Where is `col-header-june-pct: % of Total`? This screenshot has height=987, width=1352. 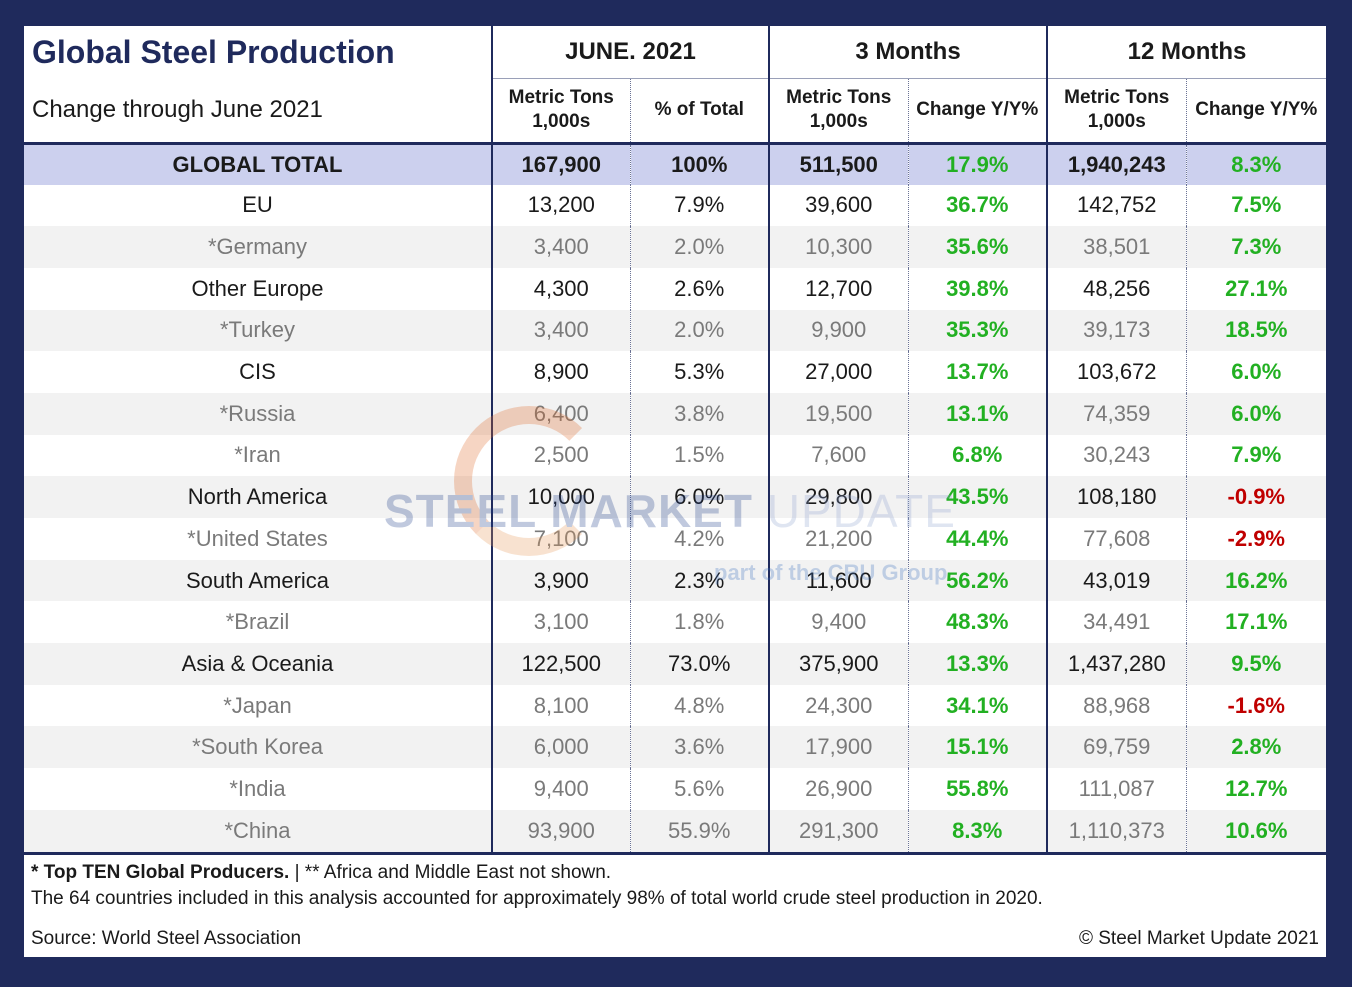 col-header-june-pct: % of Total is located at coordinates (699, 111).